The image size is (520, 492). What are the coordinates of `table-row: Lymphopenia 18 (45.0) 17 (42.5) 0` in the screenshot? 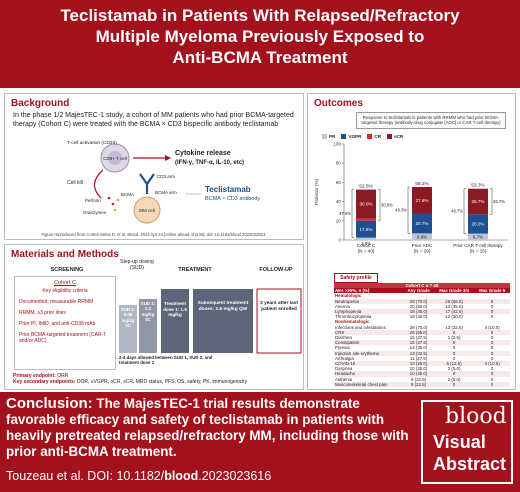 It's located at (422, 312).